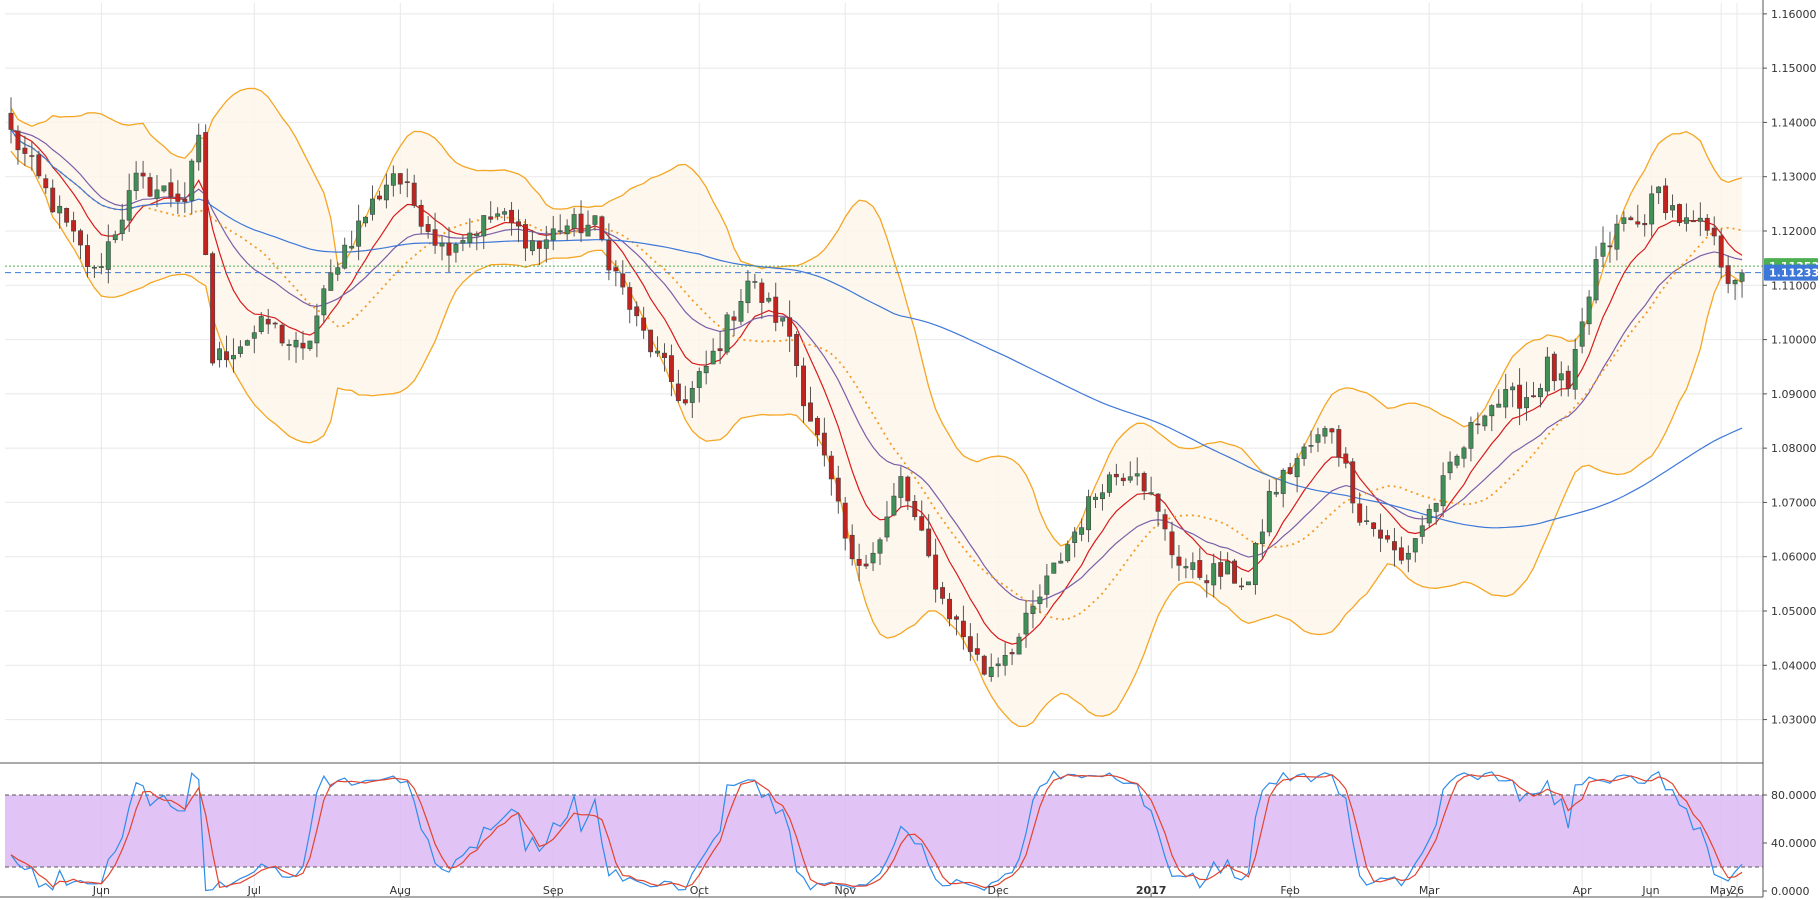 The height and width of the screenshot is (900, 1820). What do you see at coordinates (1794, 340) in the screenshot?
I see `price-tick-label: 1.10000` at bounding box center [1794, 340].